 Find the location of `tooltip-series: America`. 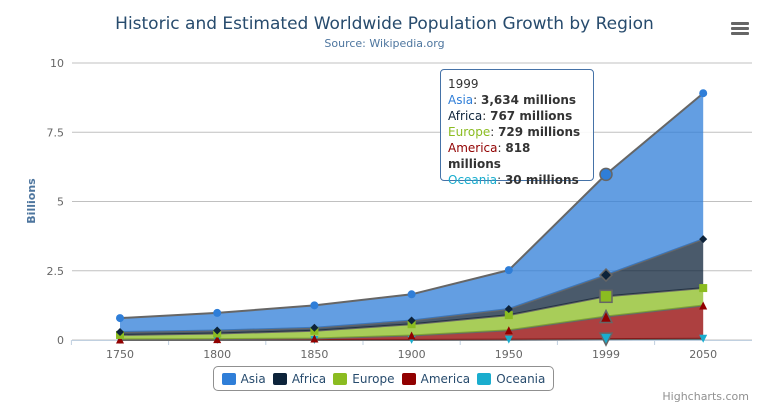

tooltip-series: America is located at coordinates (473, 148).